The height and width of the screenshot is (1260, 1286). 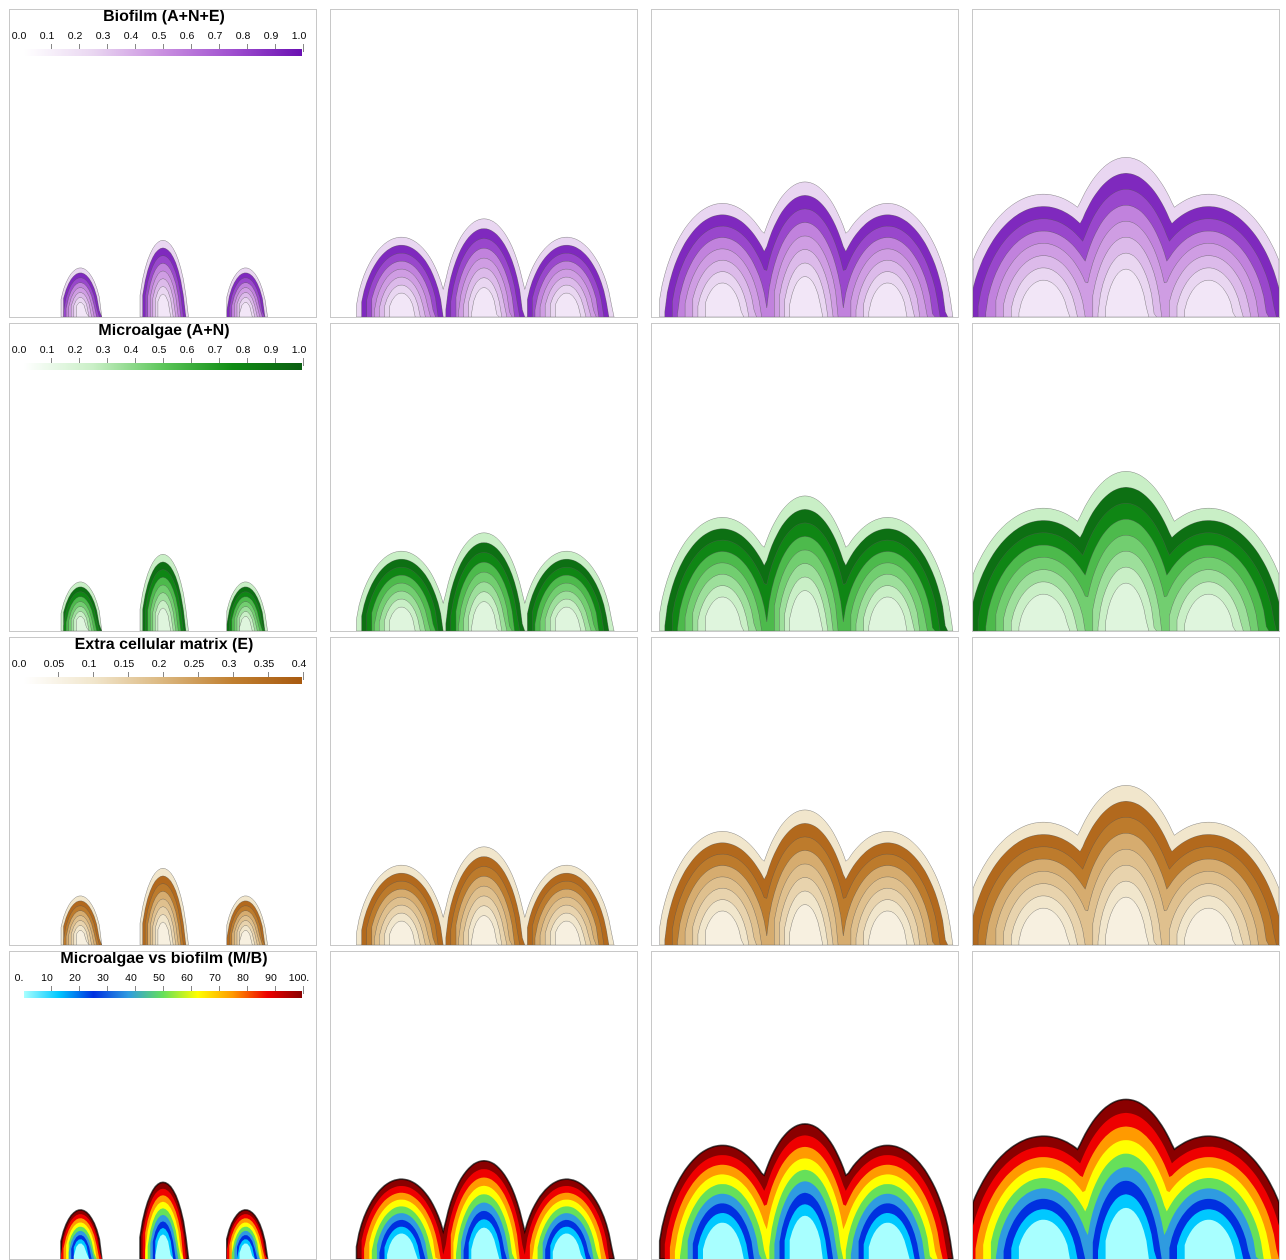 What do you see at coordinates (75, 978) in the screenshot?
I see `colorbar-tick-label: 20` at bounding box center [75, 978].